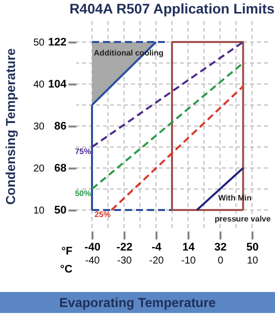  What do you see at coordinates (39, 127) in the screenshot?
I see `y2-tick-label: 30` at bounding box center [39, 127].